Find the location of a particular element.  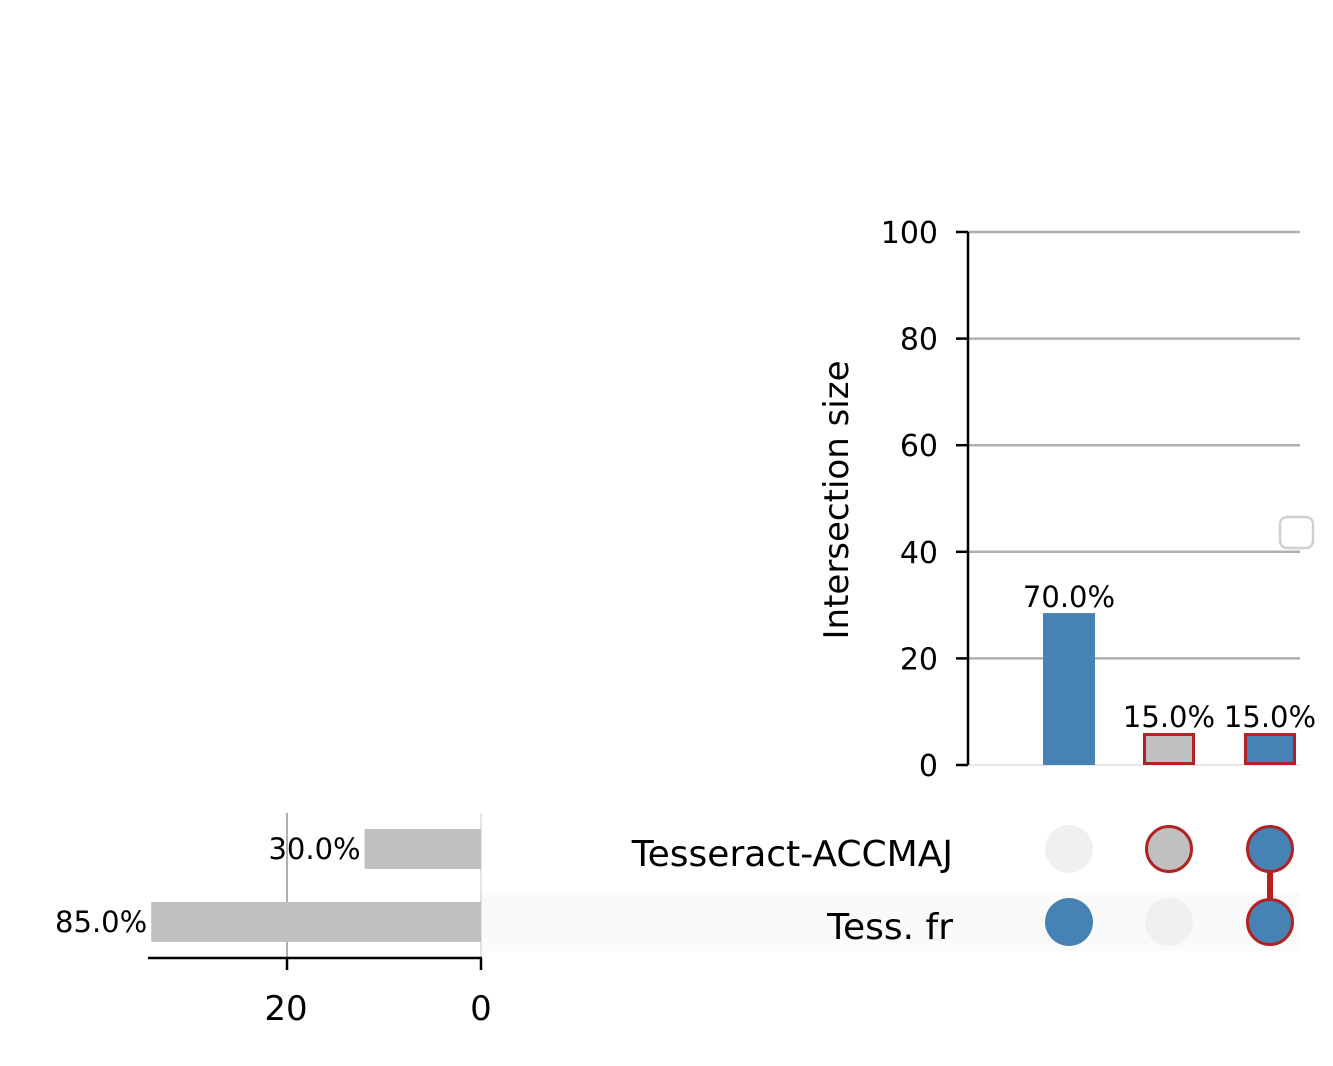

matrix-dot-c2-r2 is located at coordinates (1169, 922).